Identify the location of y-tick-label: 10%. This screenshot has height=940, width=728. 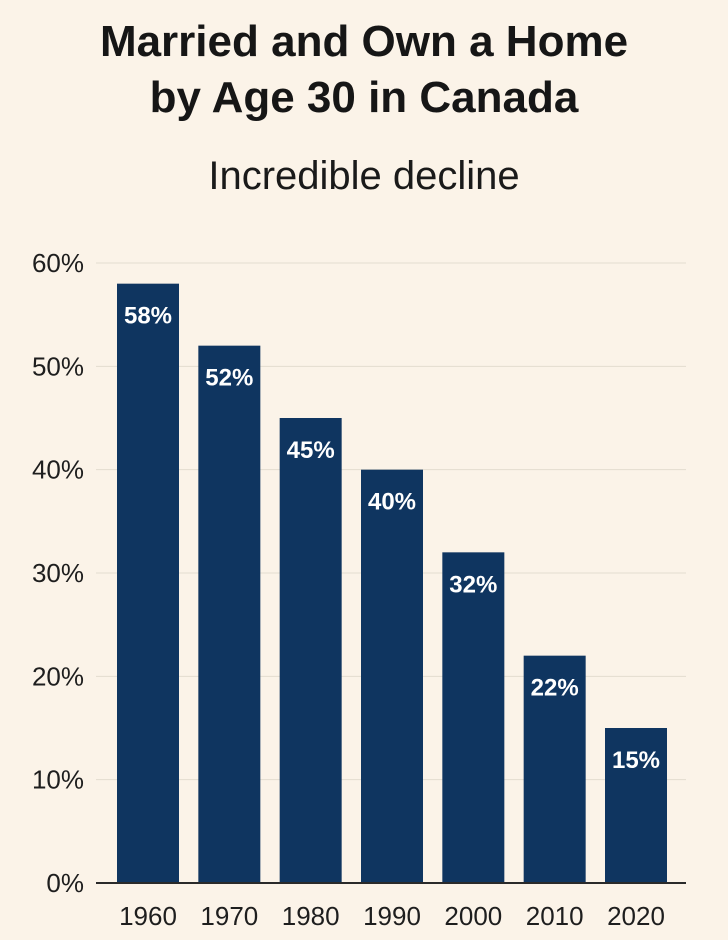
(58, 780).